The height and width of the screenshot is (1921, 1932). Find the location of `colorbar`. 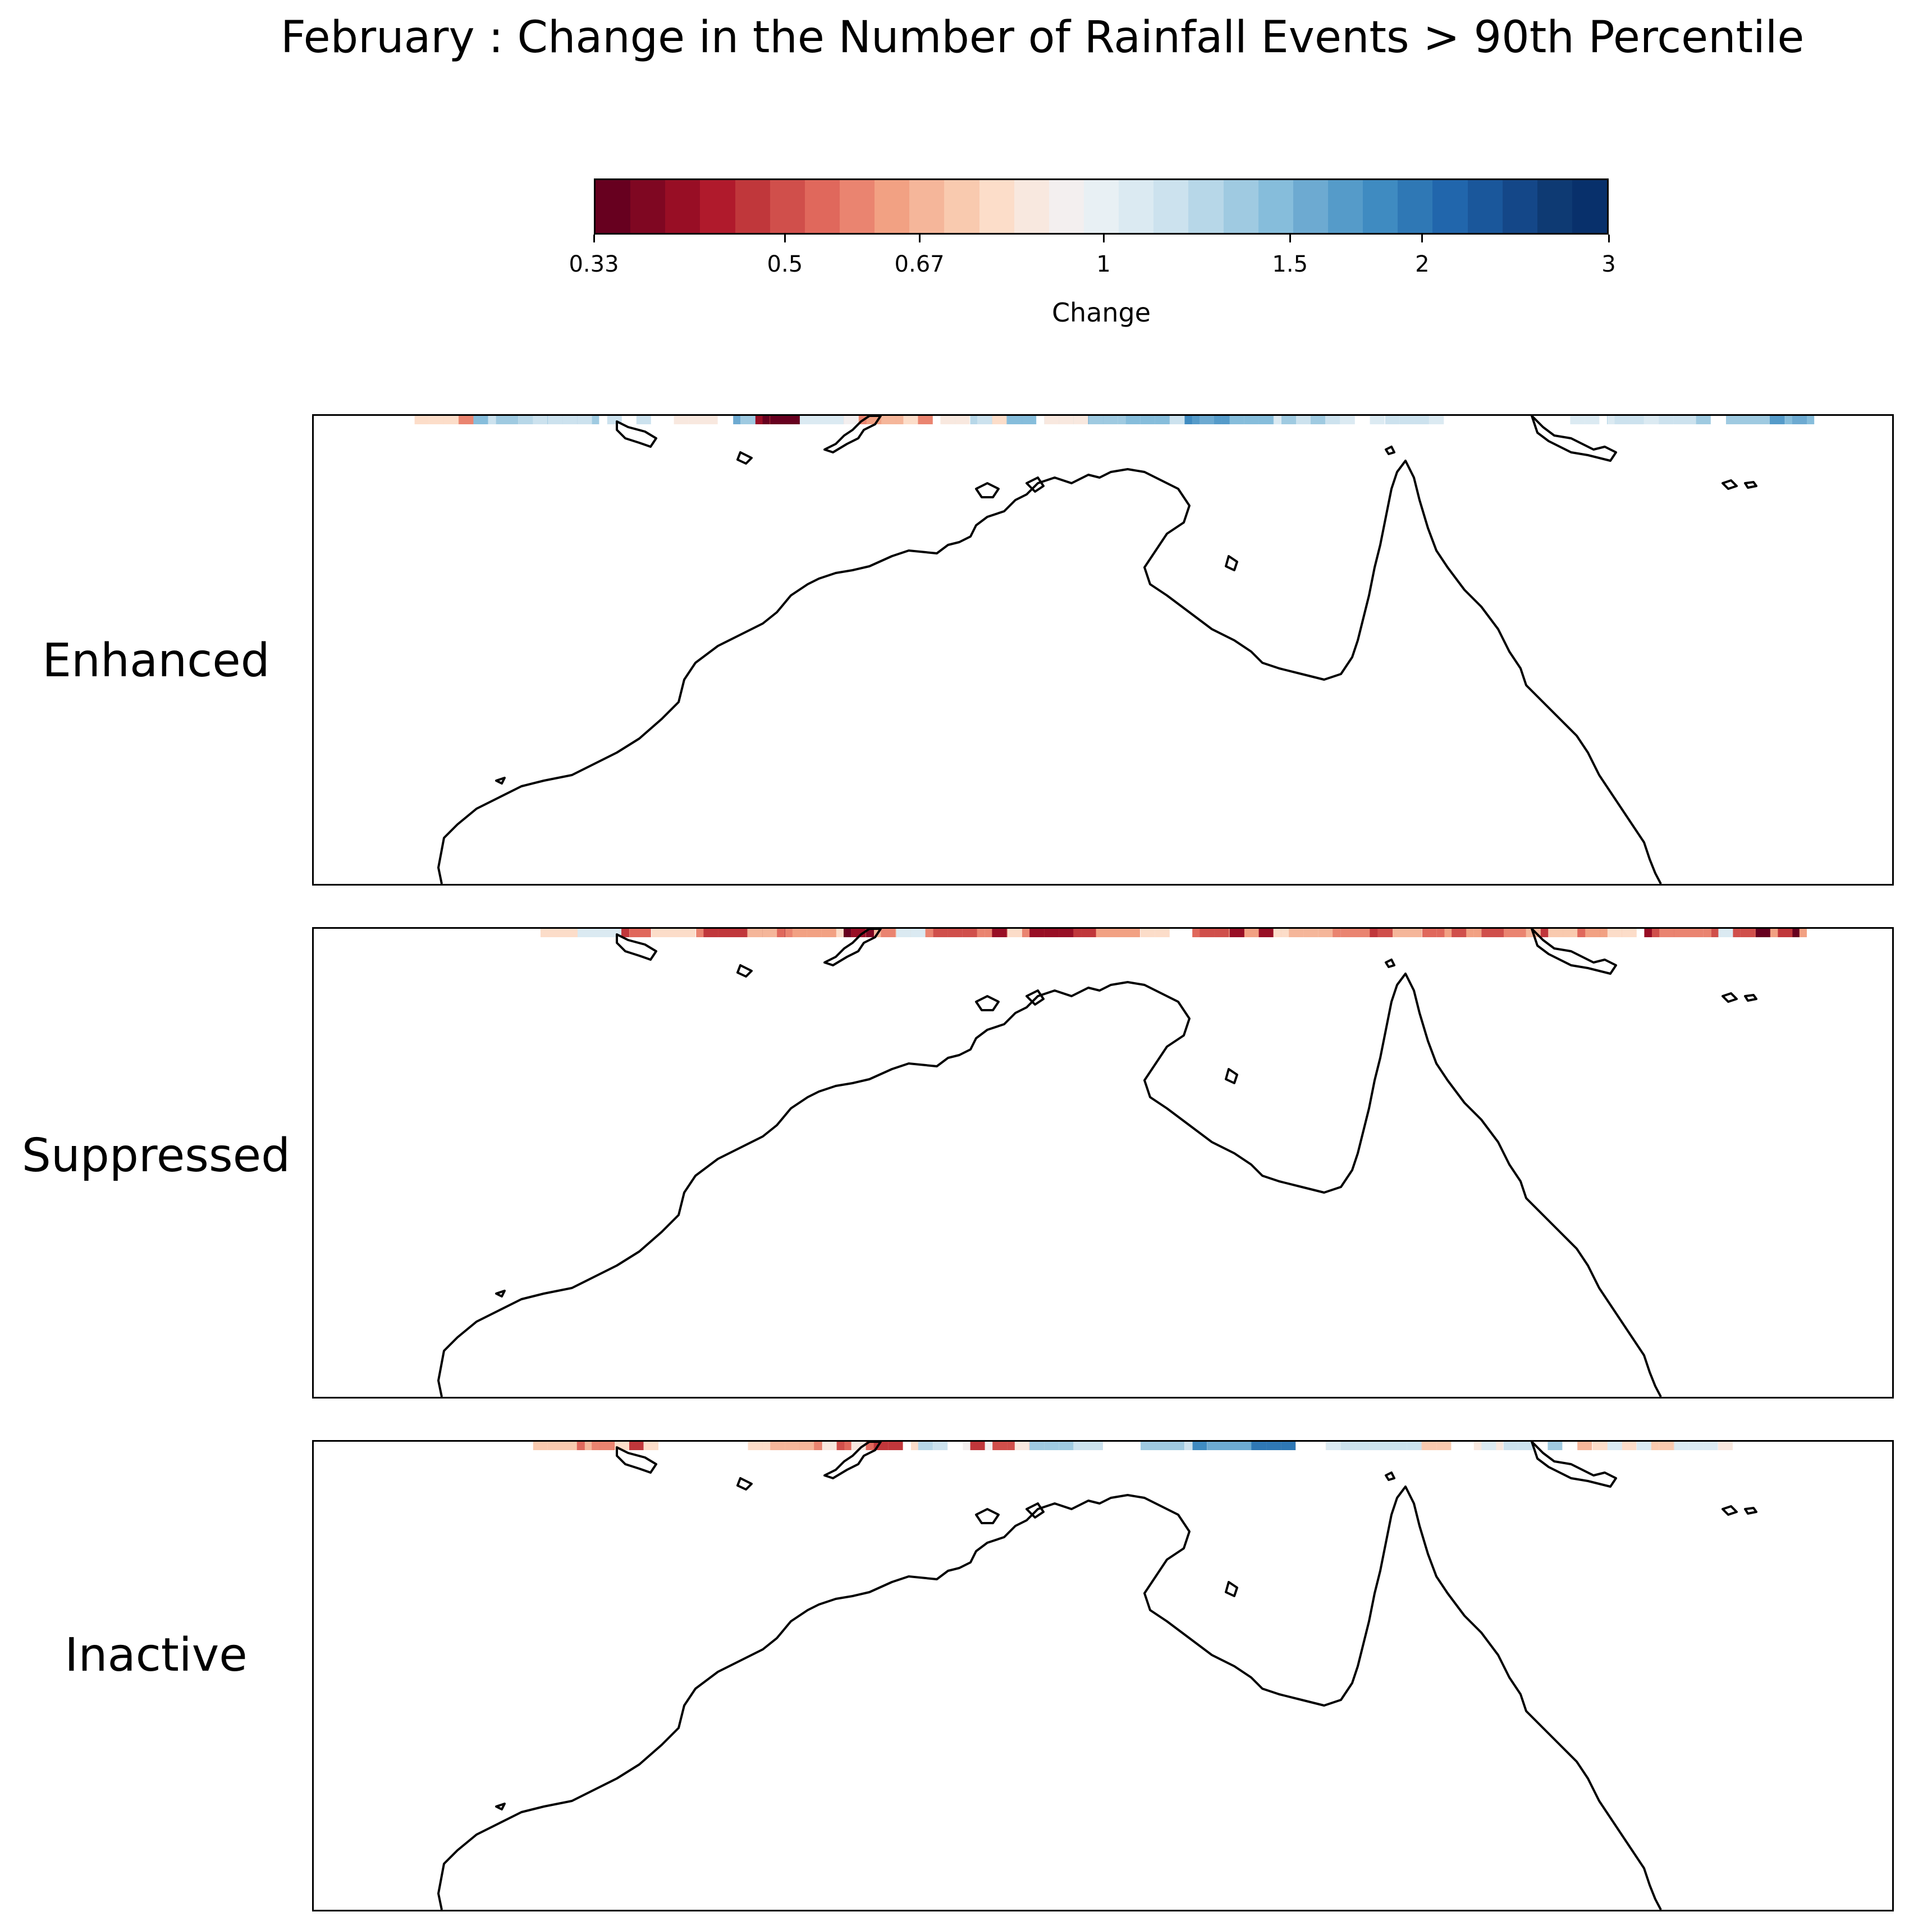

colorbar is located at coordinates (1101, 206).